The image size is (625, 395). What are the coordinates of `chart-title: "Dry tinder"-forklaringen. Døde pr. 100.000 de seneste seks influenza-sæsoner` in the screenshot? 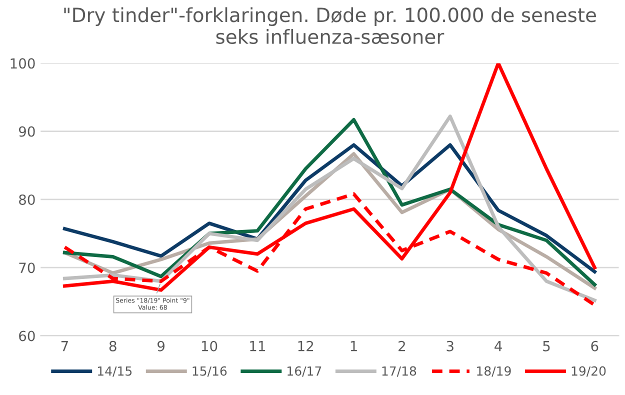 It's located at (330, 25).